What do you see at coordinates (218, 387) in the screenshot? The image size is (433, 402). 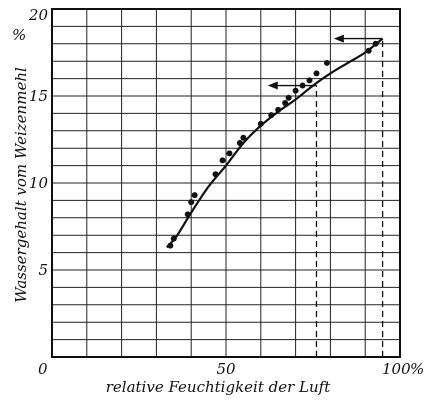 I see `x-axis-title: relative Feuchtigkeit der Luft` at bounding box center [218, 387].